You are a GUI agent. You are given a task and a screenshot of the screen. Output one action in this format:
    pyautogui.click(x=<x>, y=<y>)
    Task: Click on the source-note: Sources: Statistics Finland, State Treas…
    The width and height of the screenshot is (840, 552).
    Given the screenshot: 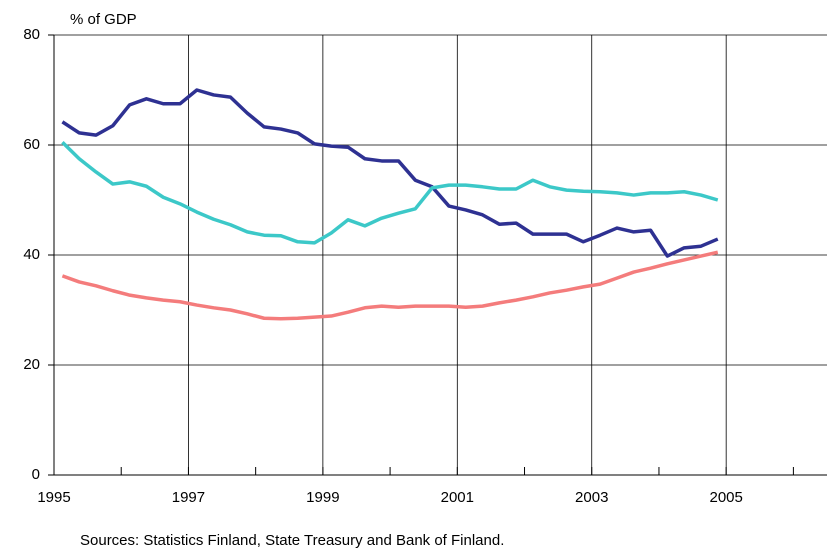 What is the action you would take?
    pyautogui.click(x=292, y=540)
    